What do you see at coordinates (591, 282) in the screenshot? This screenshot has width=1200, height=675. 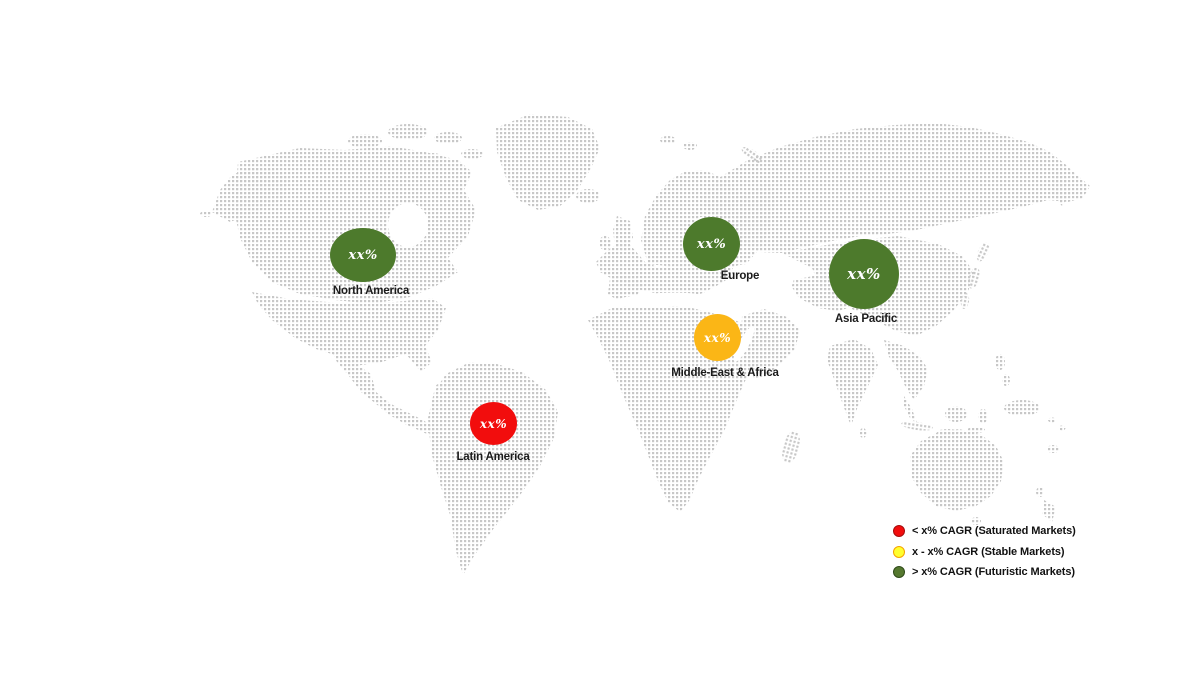 I see `sea-cutouts` at bounding box center [591, 282].